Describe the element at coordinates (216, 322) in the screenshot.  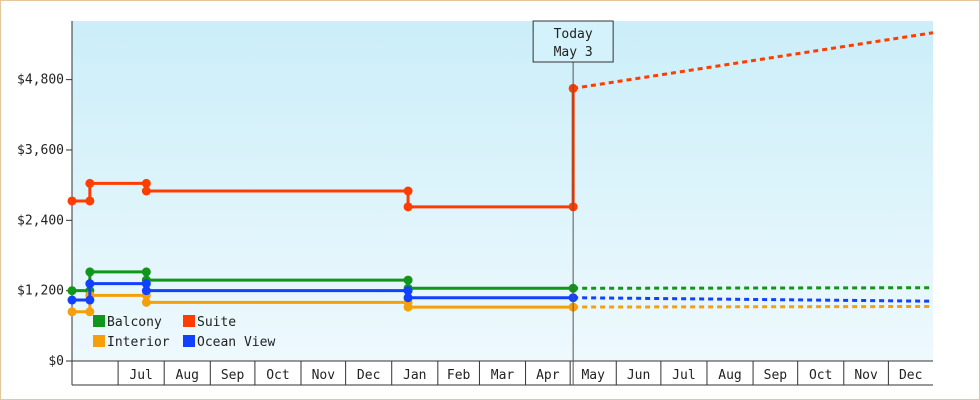
I see `legend-label: Suite` at that location.